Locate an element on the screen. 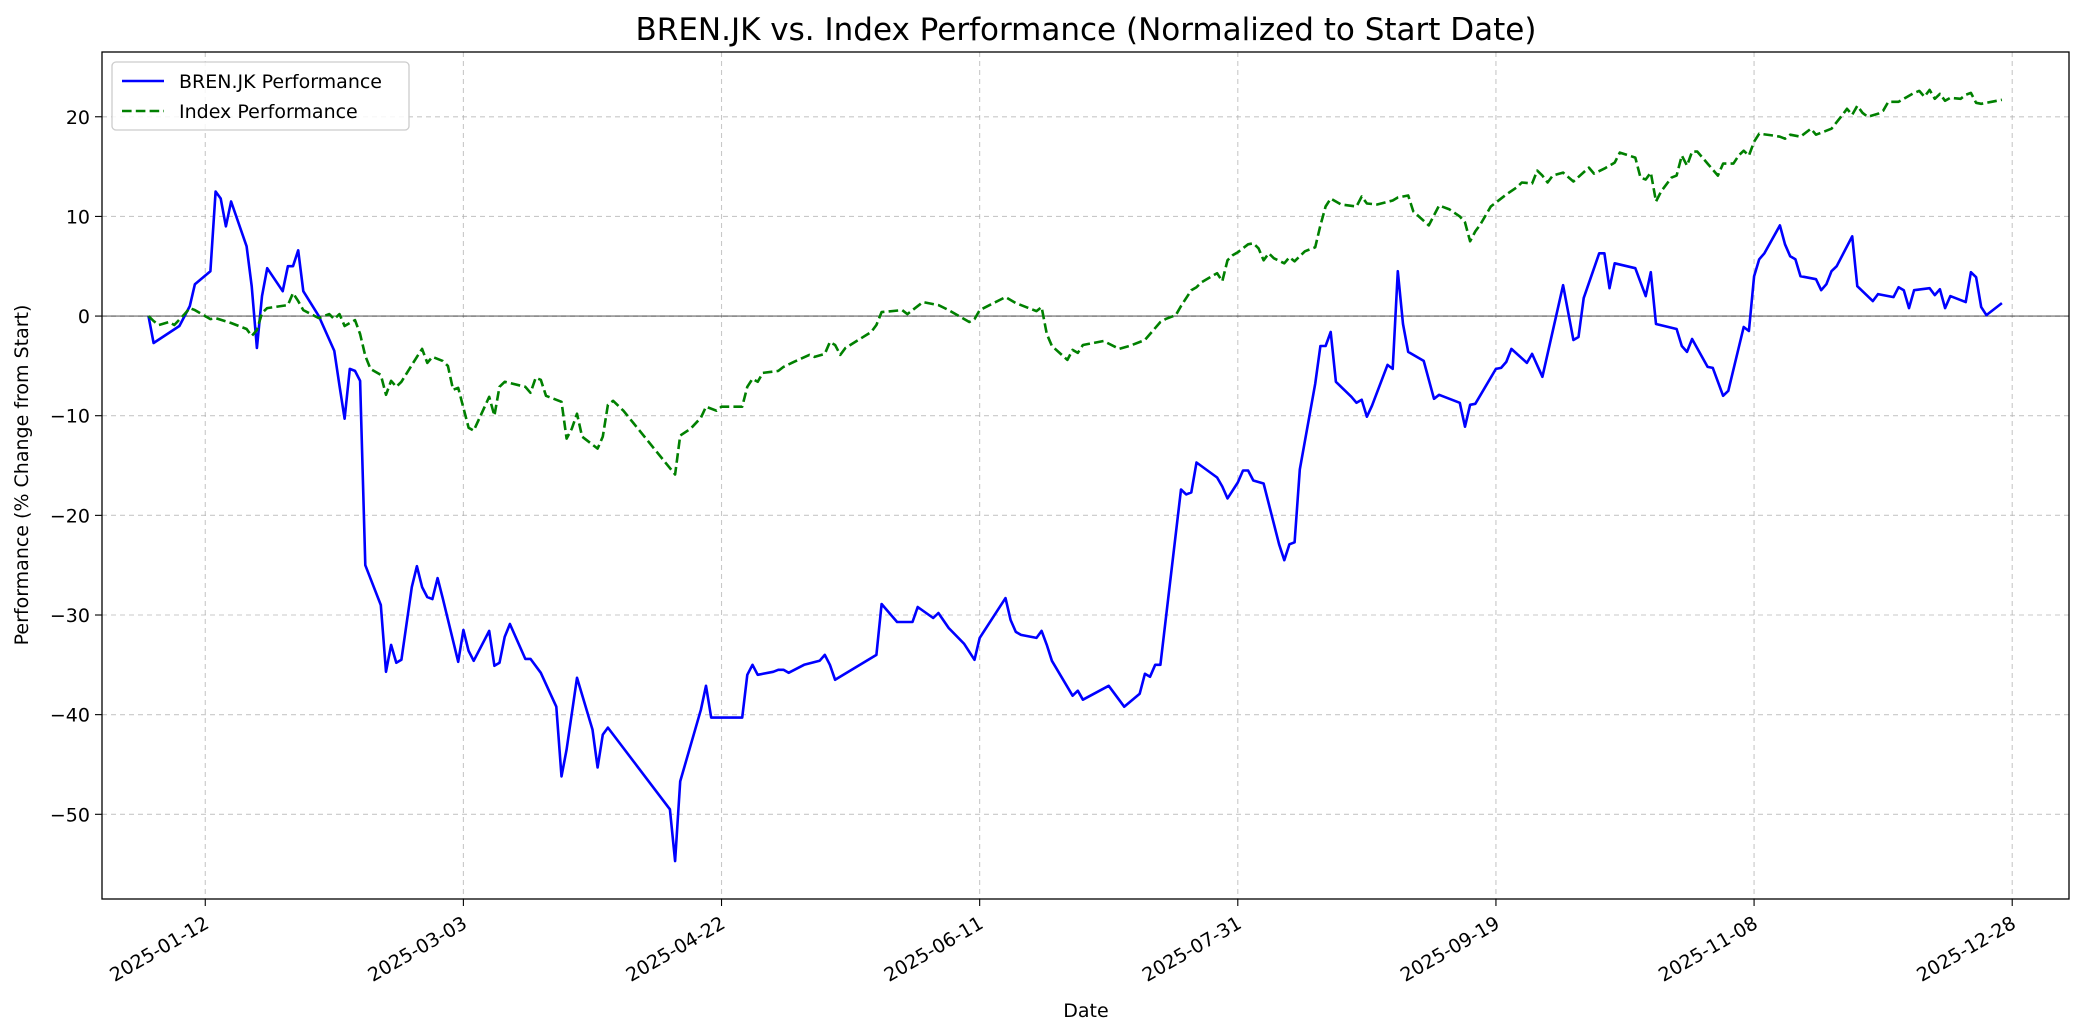 The height and width of the screenshot is (1035, 2084). y-tick-label: 10 is located at coordinates (78, 217).